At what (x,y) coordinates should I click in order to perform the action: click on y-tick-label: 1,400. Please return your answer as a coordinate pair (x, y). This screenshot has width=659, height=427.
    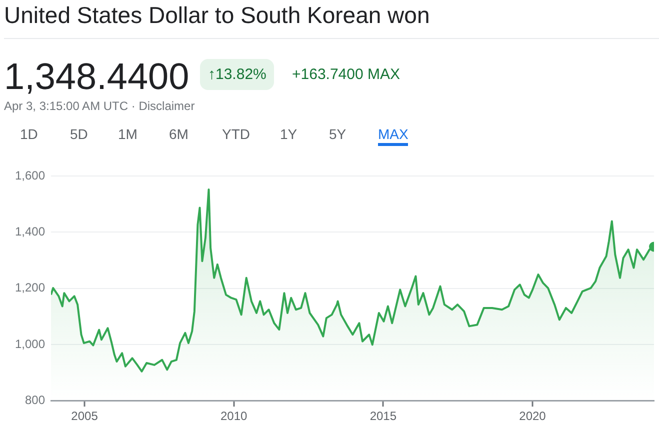
    Looking at the image, I should click on (30, 231).